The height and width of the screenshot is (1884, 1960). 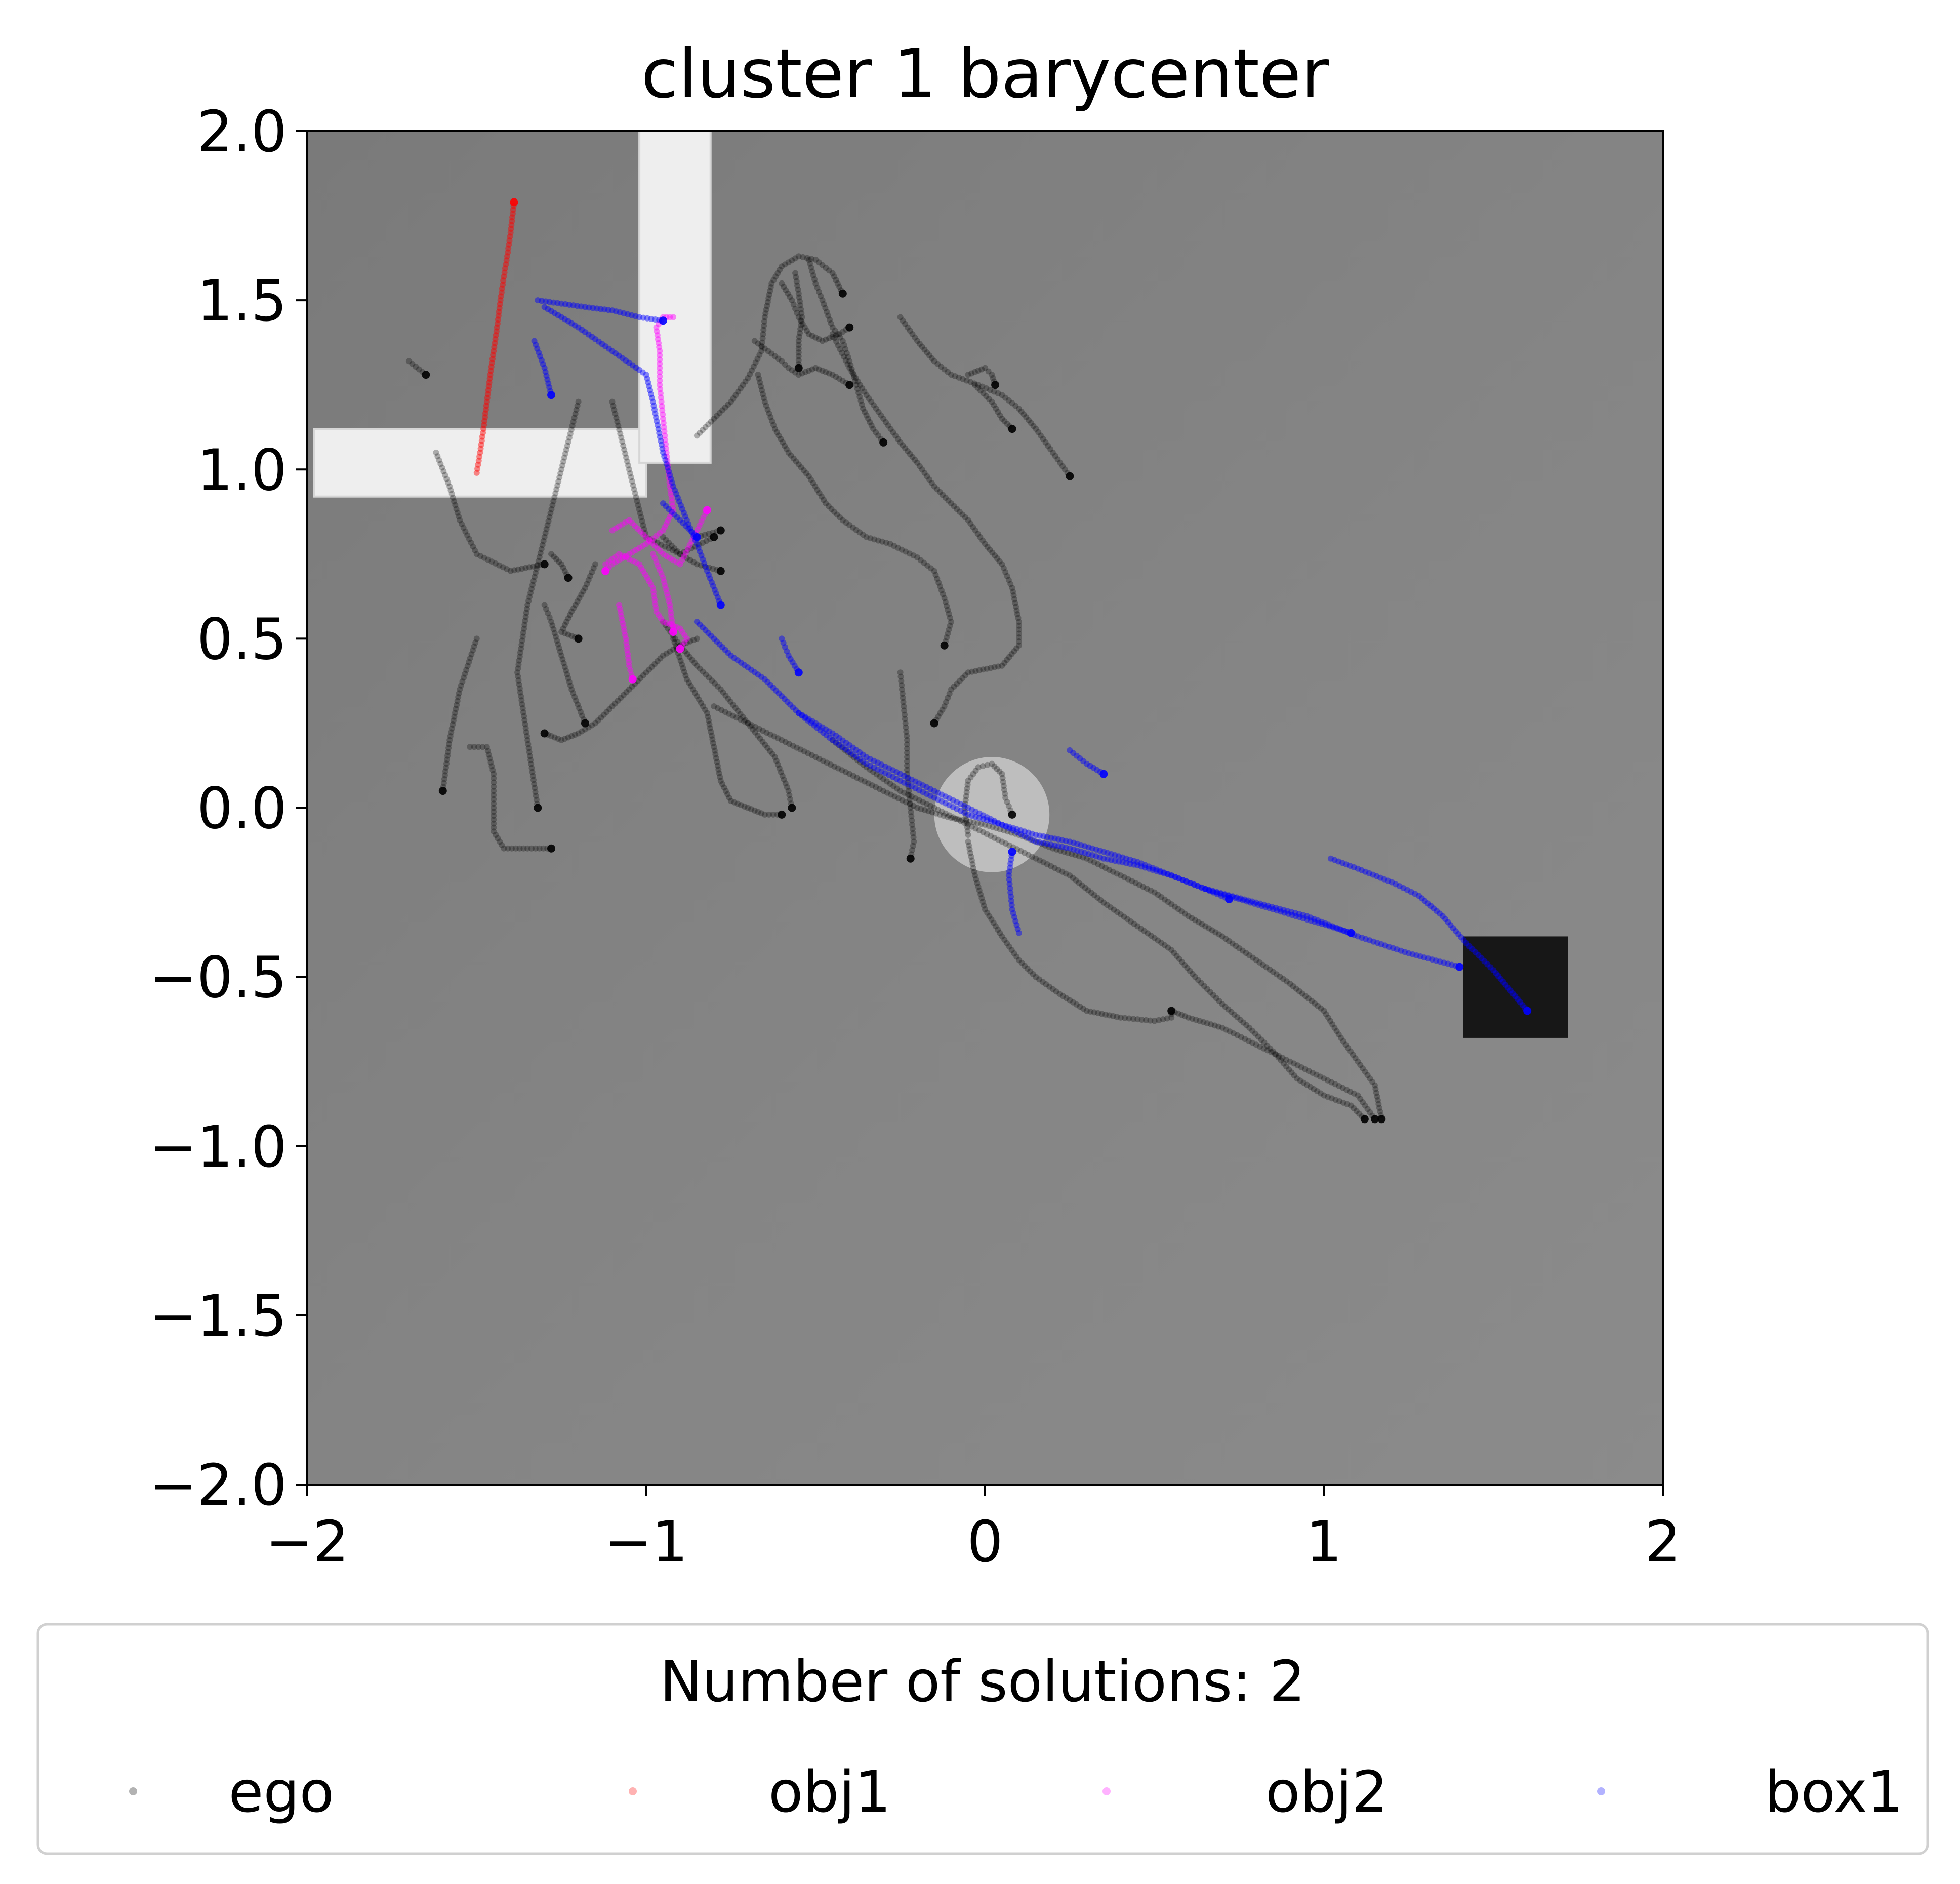 What do you see at coordinates (495, 337) in the screenshot?
I see `series-obj1` at bounding box center [495, 337].